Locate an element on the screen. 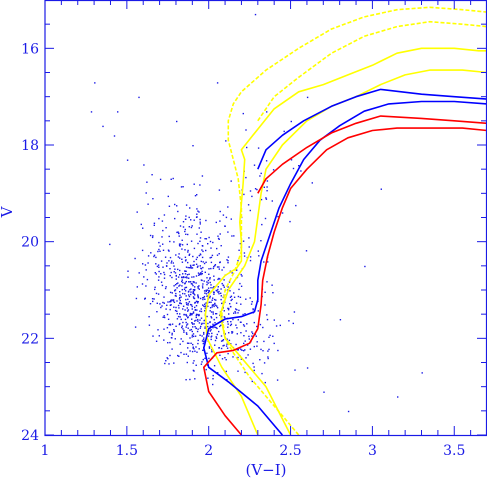 This screenshot has height=484, width=487. x-axis-label: (V−I) is located at coordinates (265, 470).